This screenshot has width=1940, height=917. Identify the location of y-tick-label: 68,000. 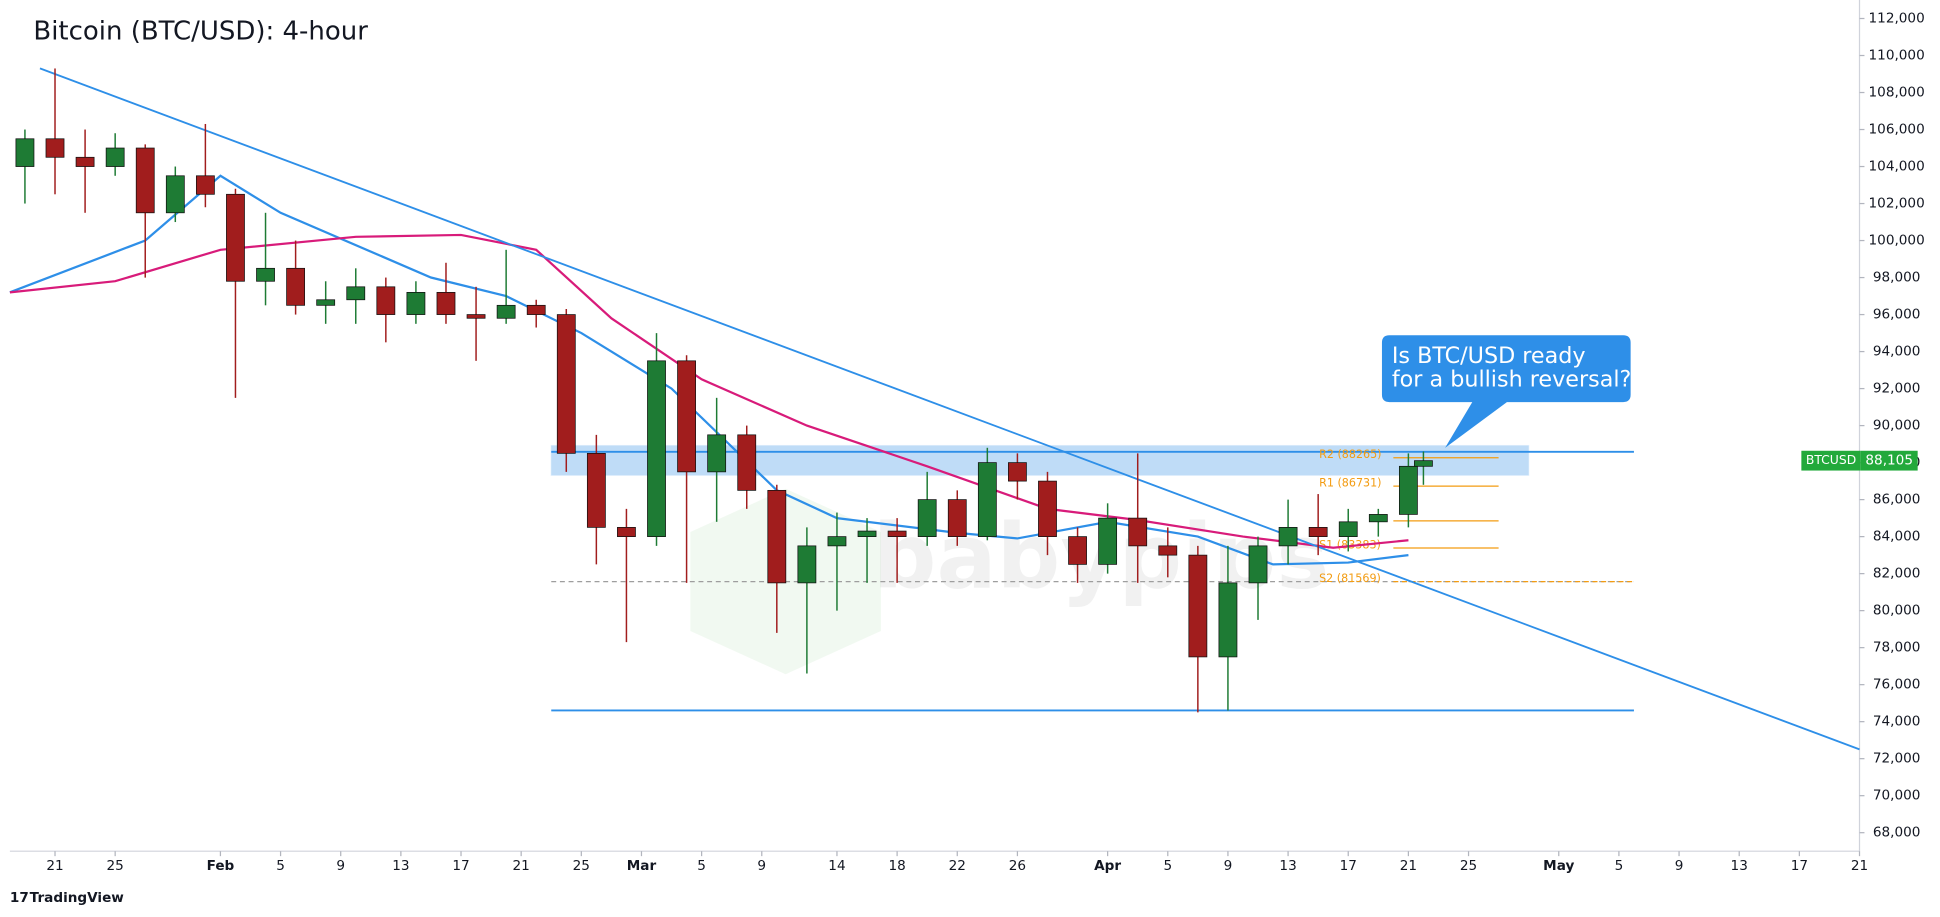
(1897, 833).